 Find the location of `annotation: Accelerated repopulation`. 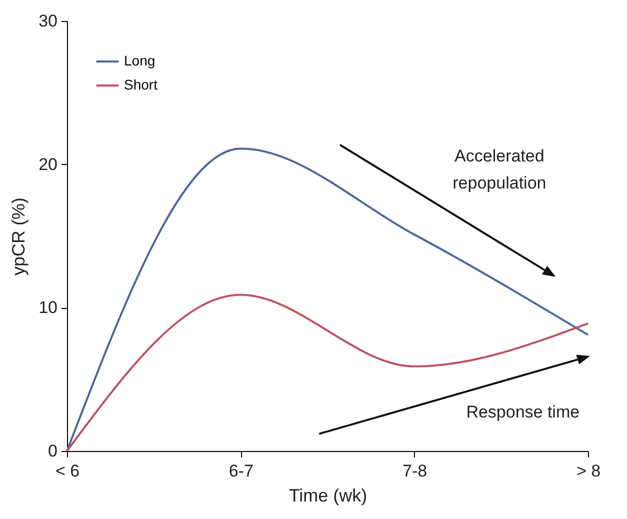

annotation: Accelerated repopulation is located at coordinates (499, 169).